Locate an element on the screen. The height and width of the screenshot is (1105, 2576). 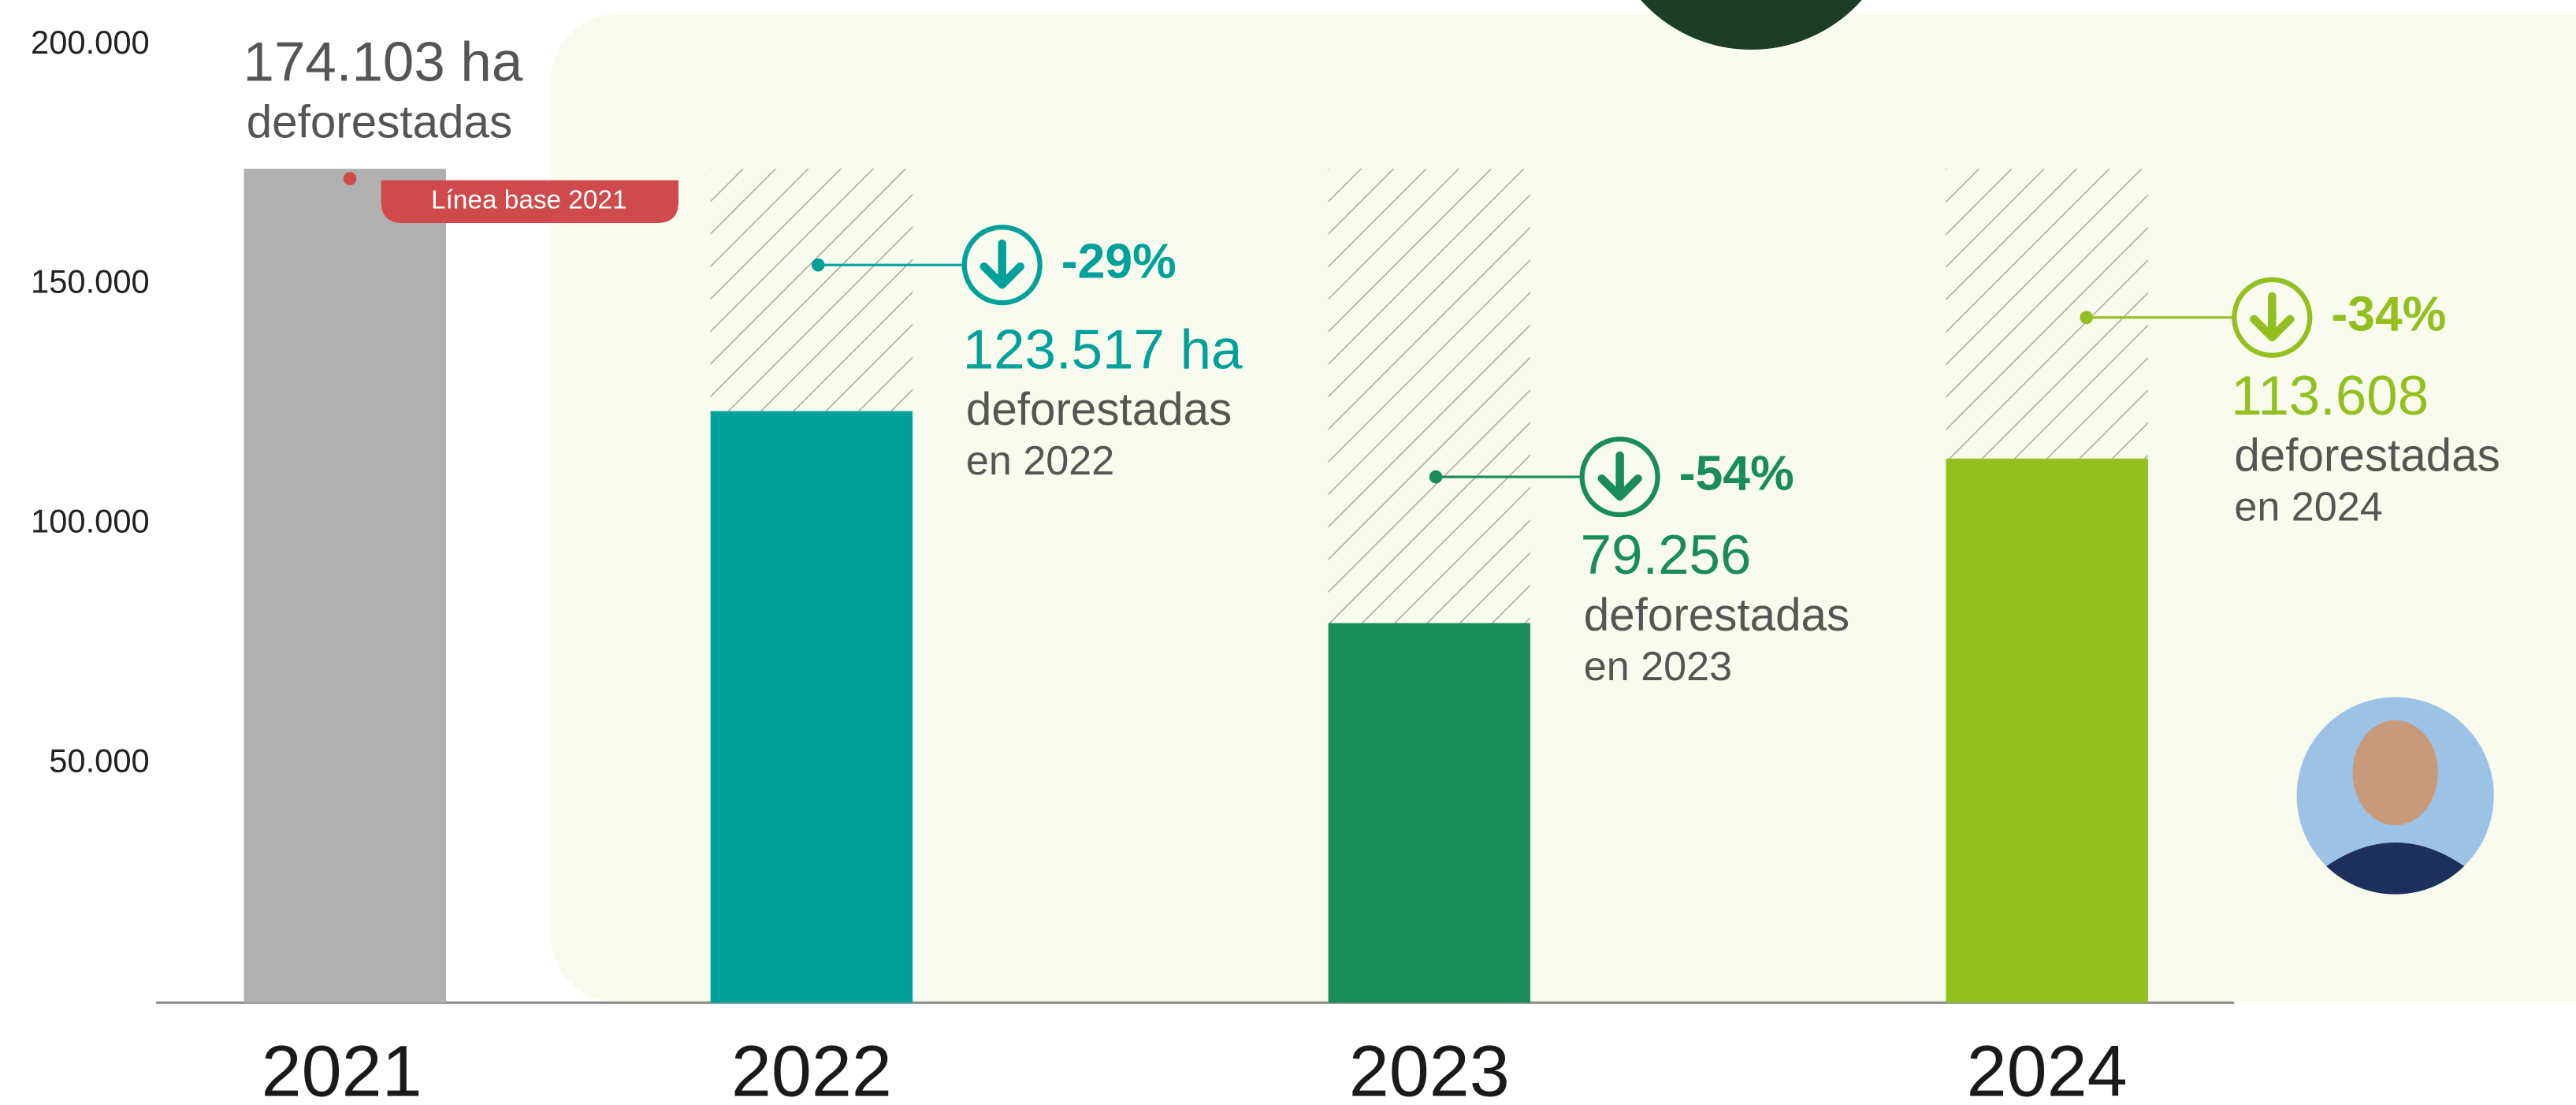
change-label: -34% is located at coordinates (2388, 313).